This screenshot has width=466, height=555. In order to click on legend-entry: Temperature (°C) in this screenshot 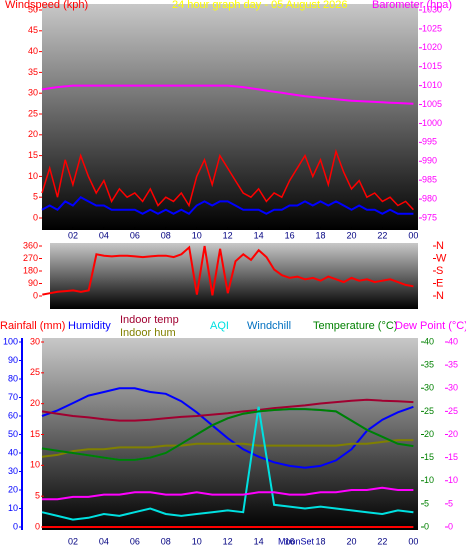, I will do `click(355, 326)`.